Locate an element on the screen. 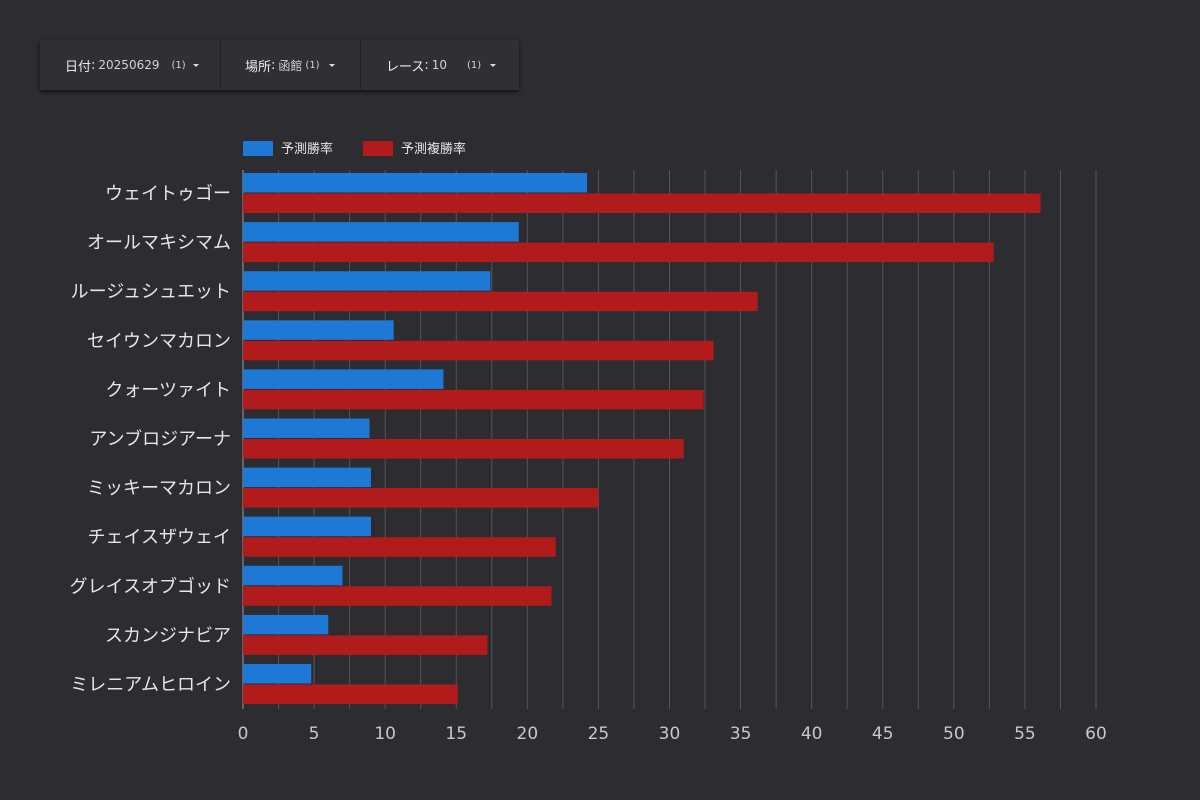 This screenshot has width=1200, height=800. filter-venue-value: 函館 is located at coordinates (290, 65).